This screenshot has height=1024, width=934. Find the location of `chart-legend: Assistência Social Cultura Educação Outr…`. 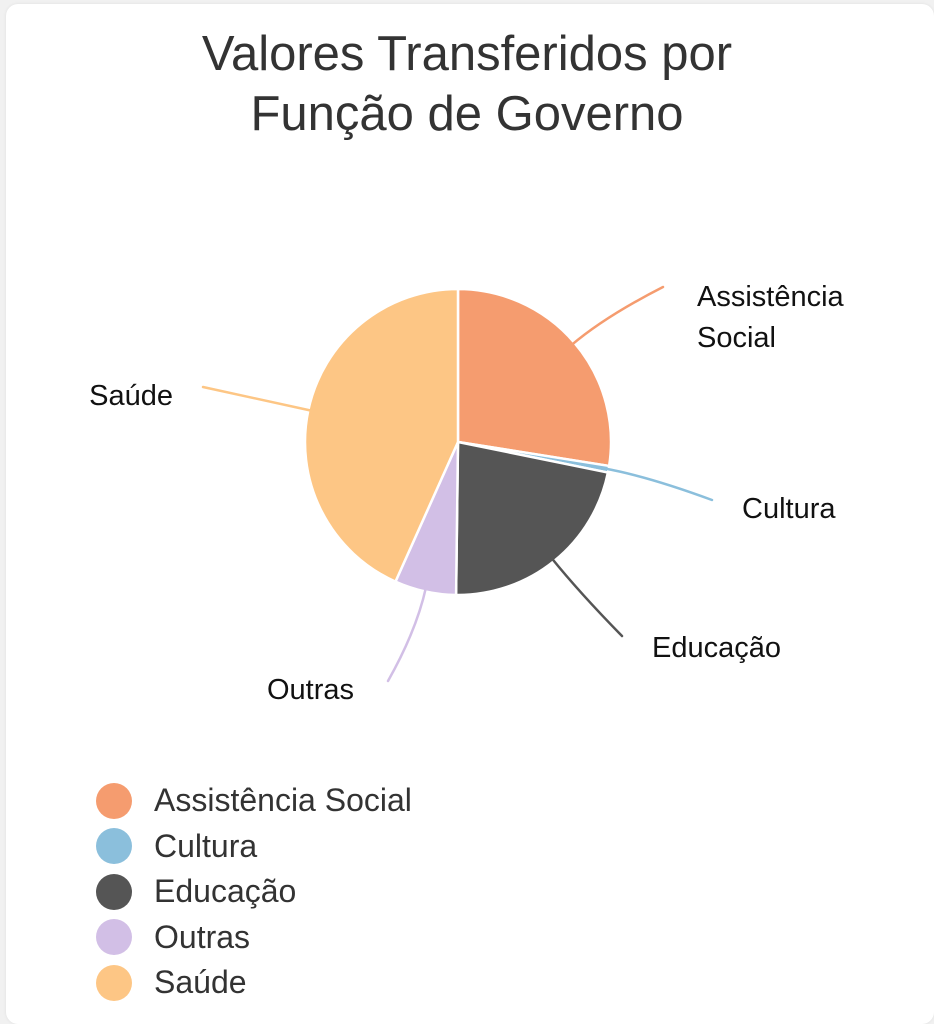

chart-legend: Assistência Social Cultura Educação Outr… is located at coordinates (254, 892).